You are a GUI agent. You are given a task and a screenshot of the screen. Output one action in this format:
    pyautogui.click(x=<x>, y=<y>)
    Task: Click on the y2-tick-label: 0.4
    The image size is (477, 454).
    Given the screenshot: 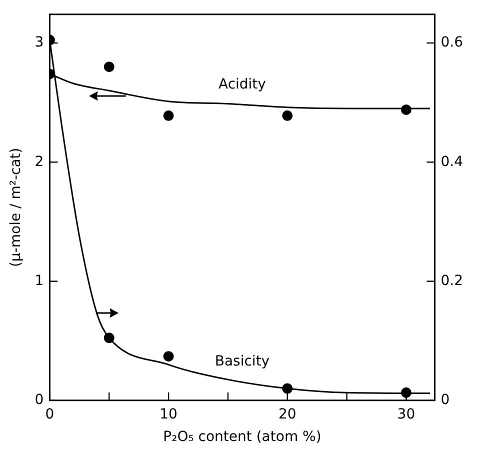 What is the action you would take?
    pyautogui.click(x=452, y=162)
    